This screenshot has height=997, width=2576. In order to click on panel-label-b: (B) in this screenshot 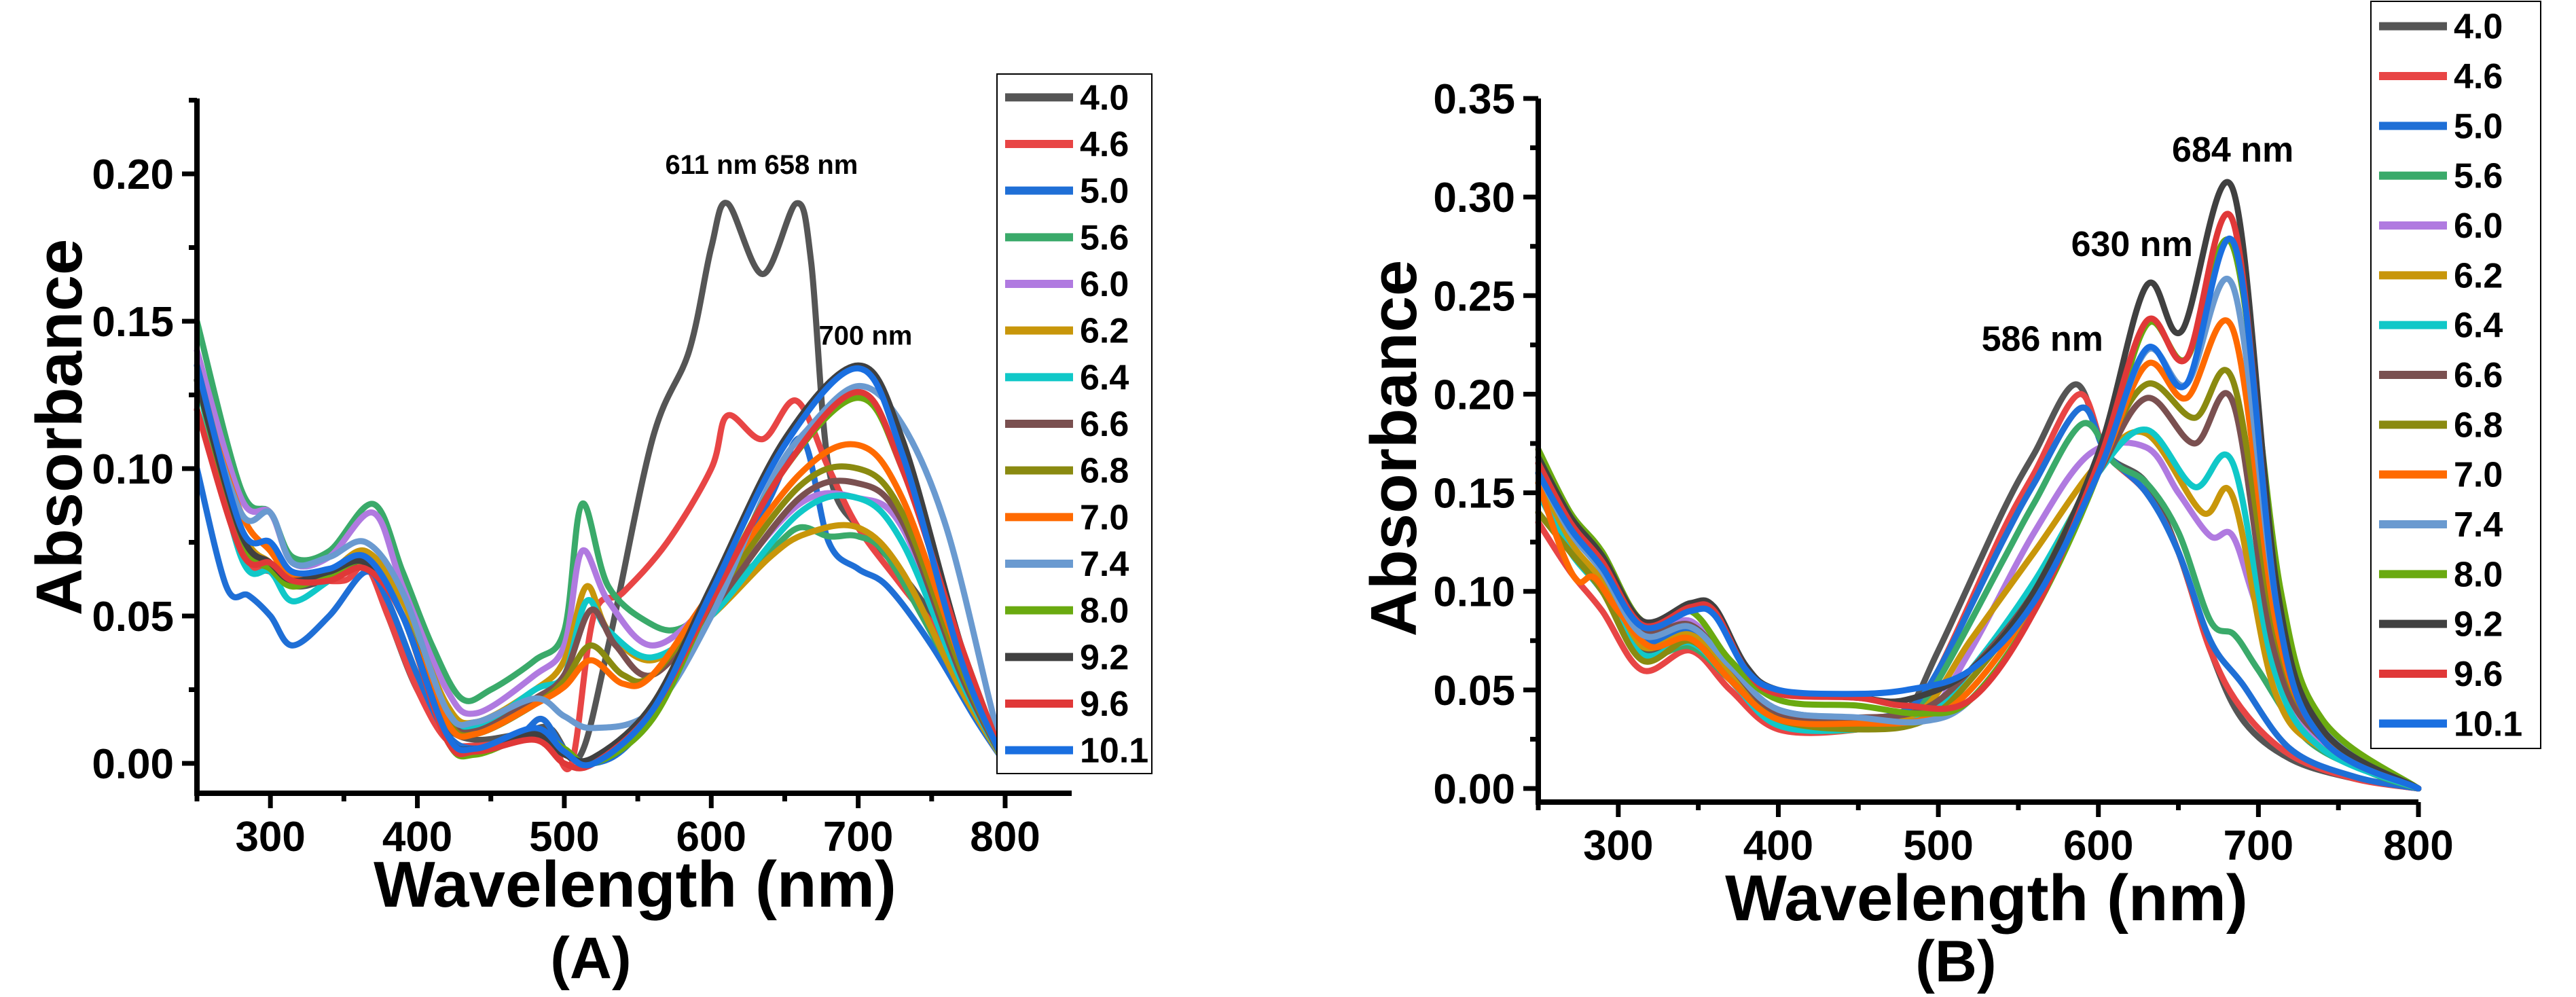, I will do `click(1956, 961)`.